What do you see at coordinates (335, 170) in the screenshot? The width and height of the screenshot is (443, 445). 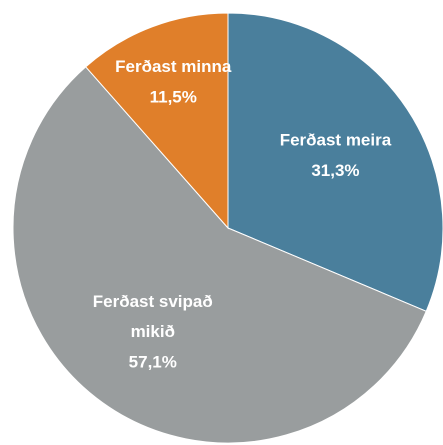 I see `value-label: 31,3%` at bounding box center [335, 170].